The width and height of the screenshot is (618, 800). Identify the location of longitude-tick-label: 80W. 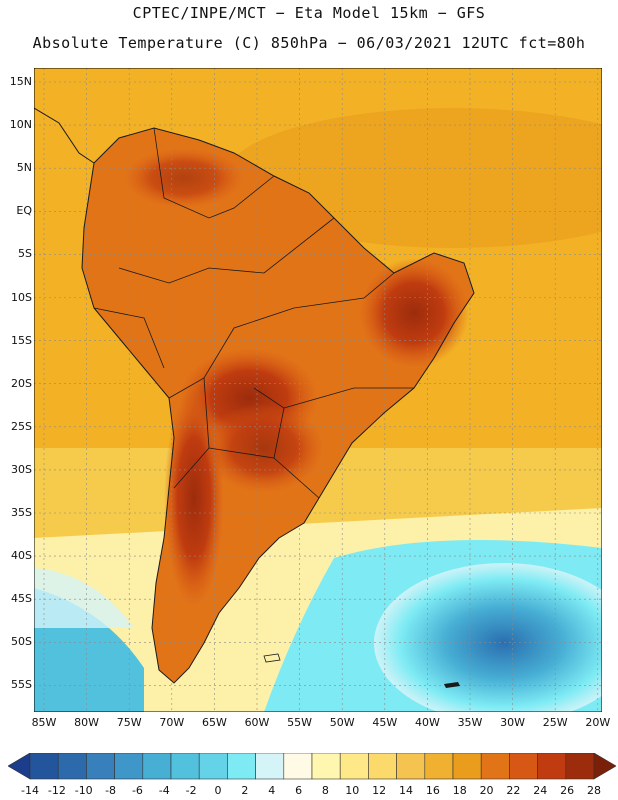
(87, 722).